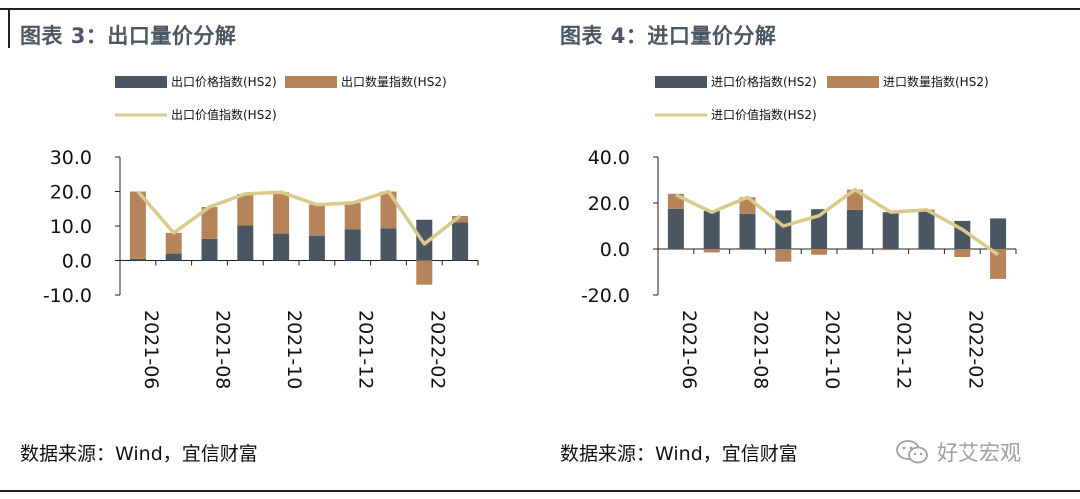 This screenshot has width=1080, height=499. What do you see at coordinates (9, 28) in the screenshot?
I see `title-accent-bar` at bounding box center [9, 28].